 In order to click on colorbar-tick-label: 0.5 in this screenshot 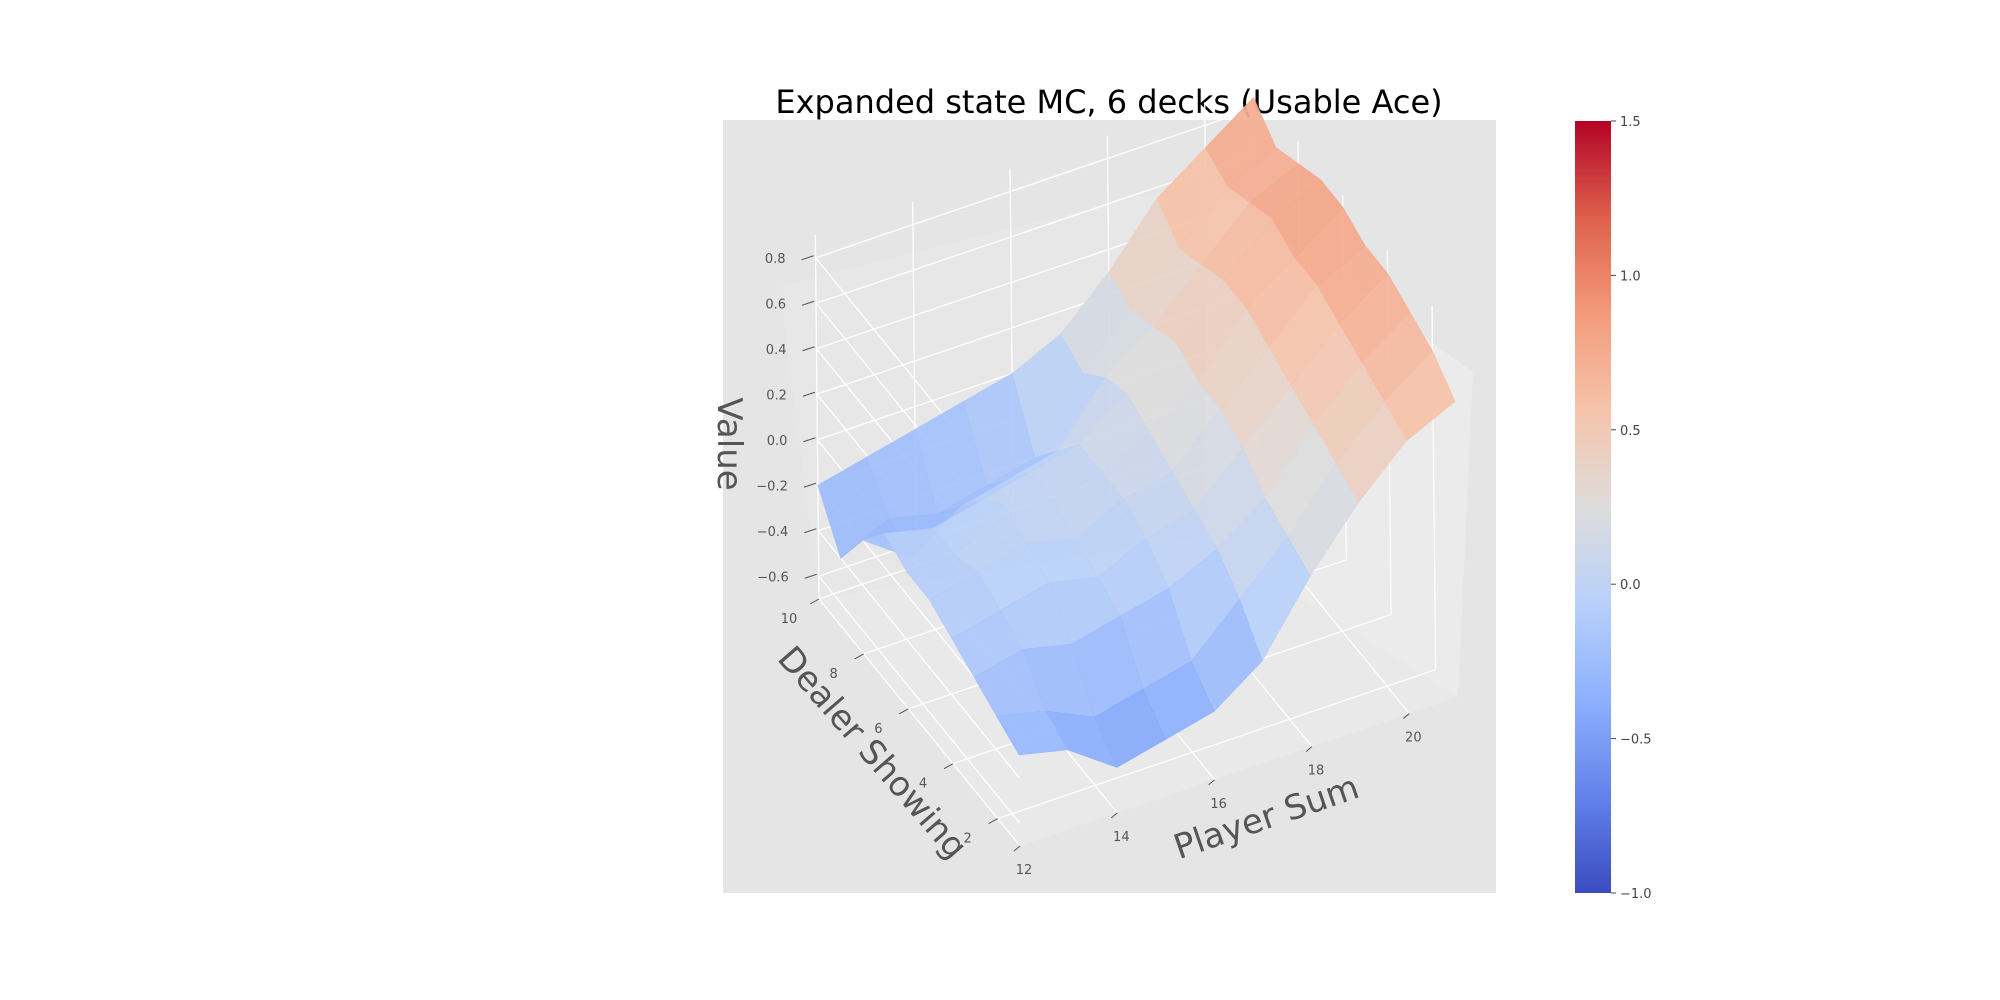, I will do `click(1630, 431)`.